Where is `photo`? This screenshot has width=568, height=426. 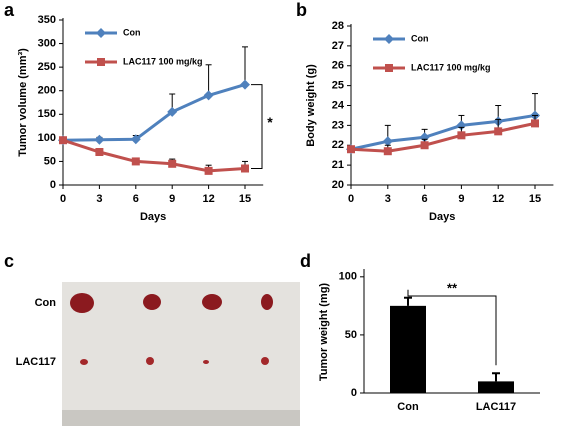
photo is located at coordinates (181, 354).